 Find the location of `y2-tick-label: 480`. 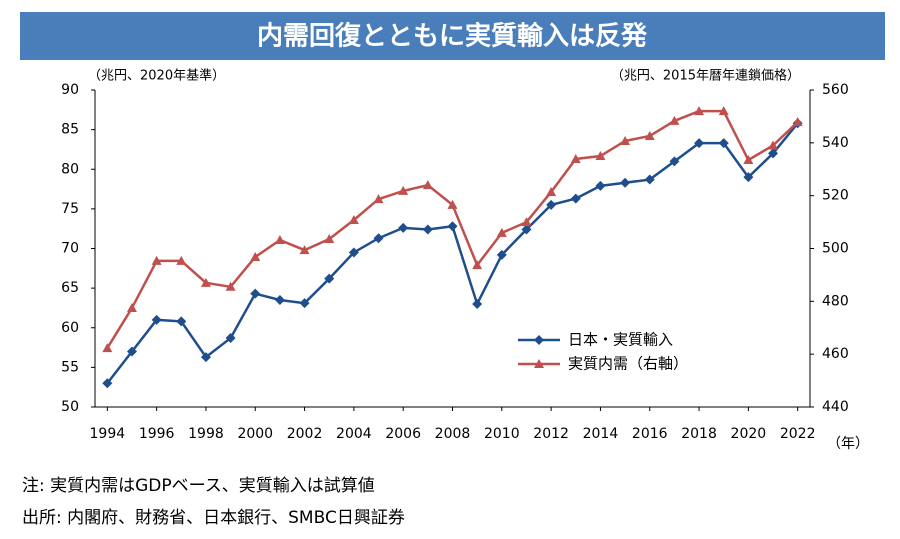

y2-tick-label: 480 is located at coordinates (835, 301).